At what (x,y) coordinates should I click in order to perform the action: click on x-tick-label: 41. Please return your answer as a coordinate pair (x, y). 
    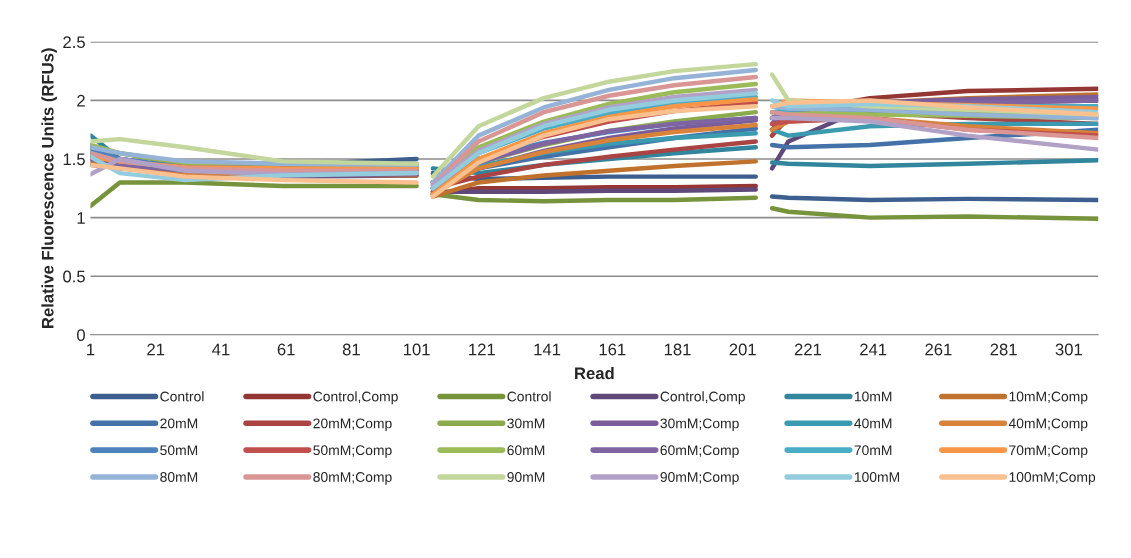
    Looking at the image, I should click on (221, 349).